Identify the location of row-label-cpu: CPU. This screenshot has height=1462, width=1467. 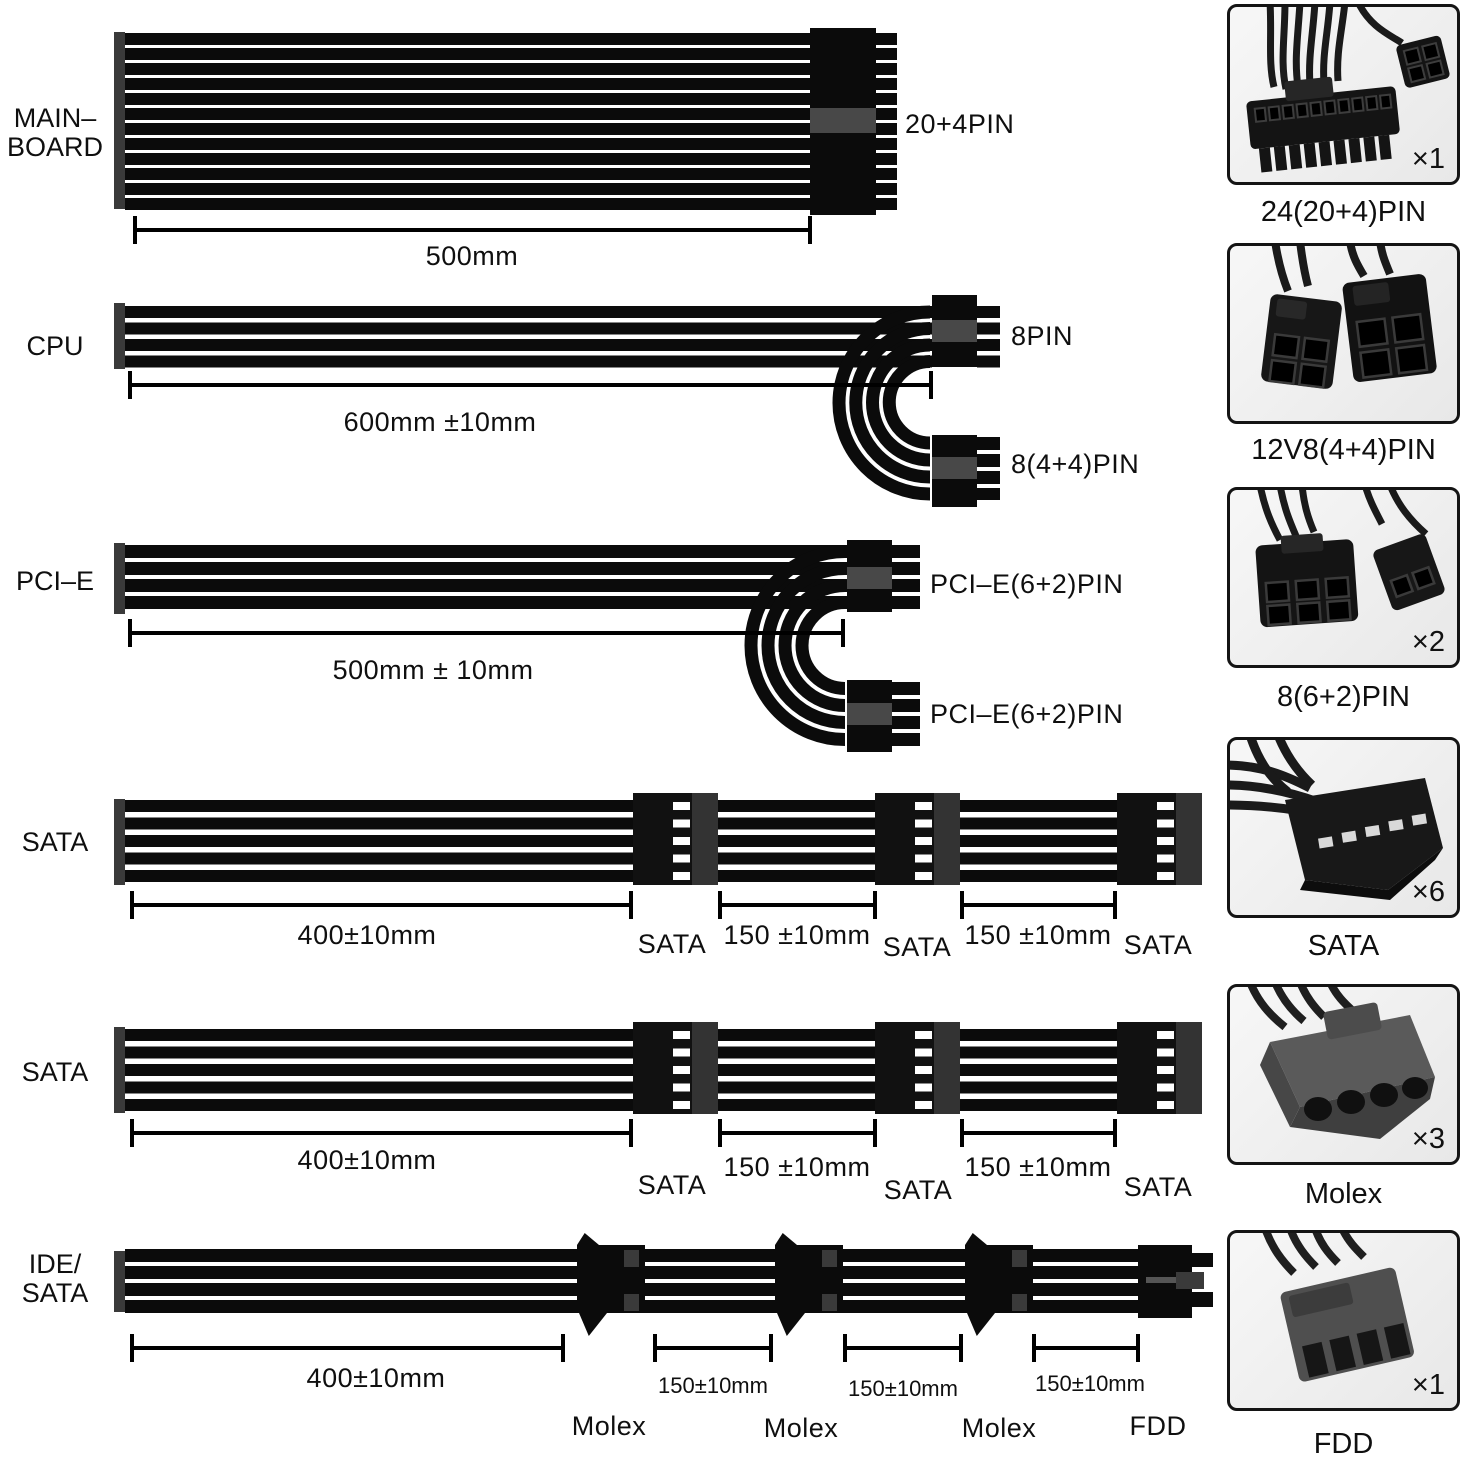
(55, 346).